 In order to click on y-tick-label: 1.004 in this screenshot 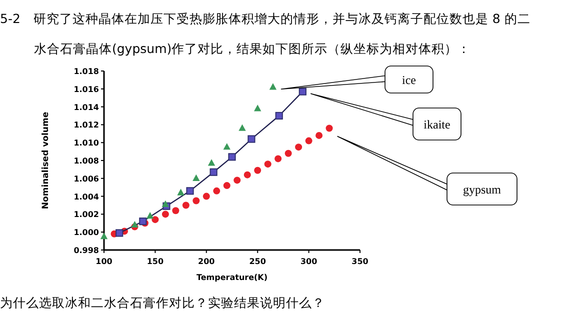, I will do `click(87, 197)`.